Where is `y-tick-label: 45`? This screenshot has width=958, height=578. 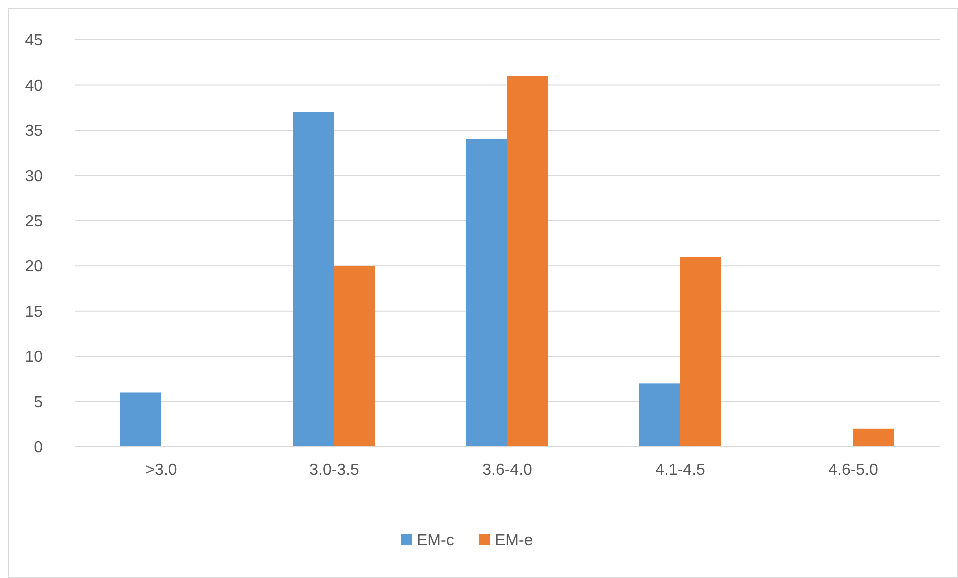 y-tick-label: 45 is located at coordinates (34, 41).